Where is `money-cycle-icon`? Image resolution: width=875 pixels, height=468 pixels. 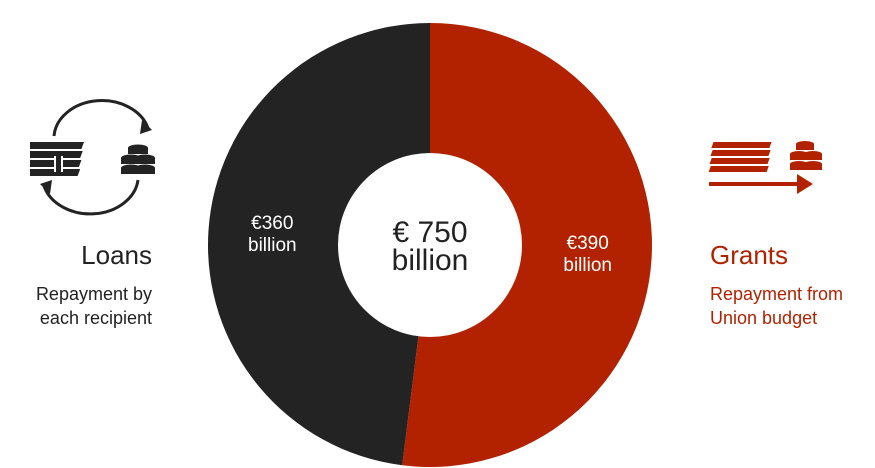
money-cycle-icon is located at coordinates (92, 157).